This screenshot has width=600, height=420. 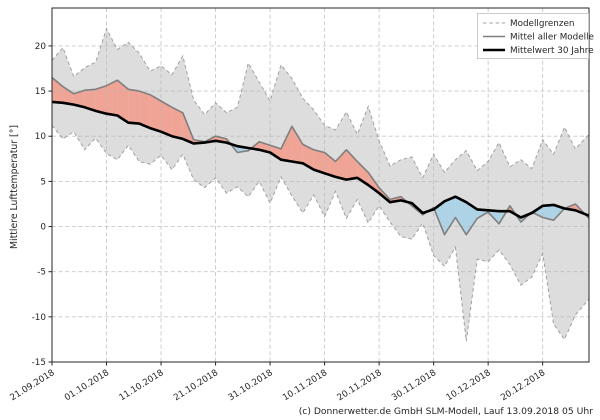 What do you see at coordinates (469, 385) in the screenshot?
I see `x-tick-label: 10.12.2018` at bounding box center [469, 385].